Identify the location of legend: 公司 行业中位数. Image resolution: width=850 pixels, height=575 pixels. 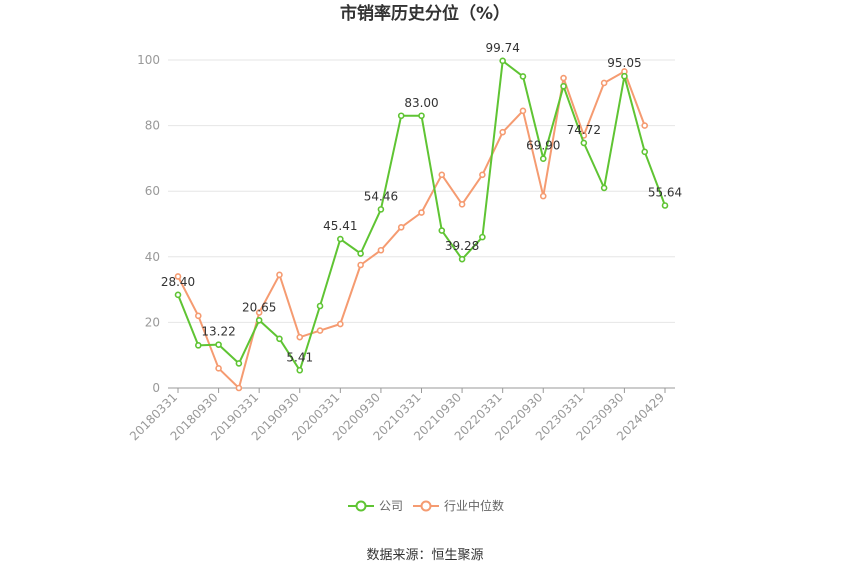
(426, 505).